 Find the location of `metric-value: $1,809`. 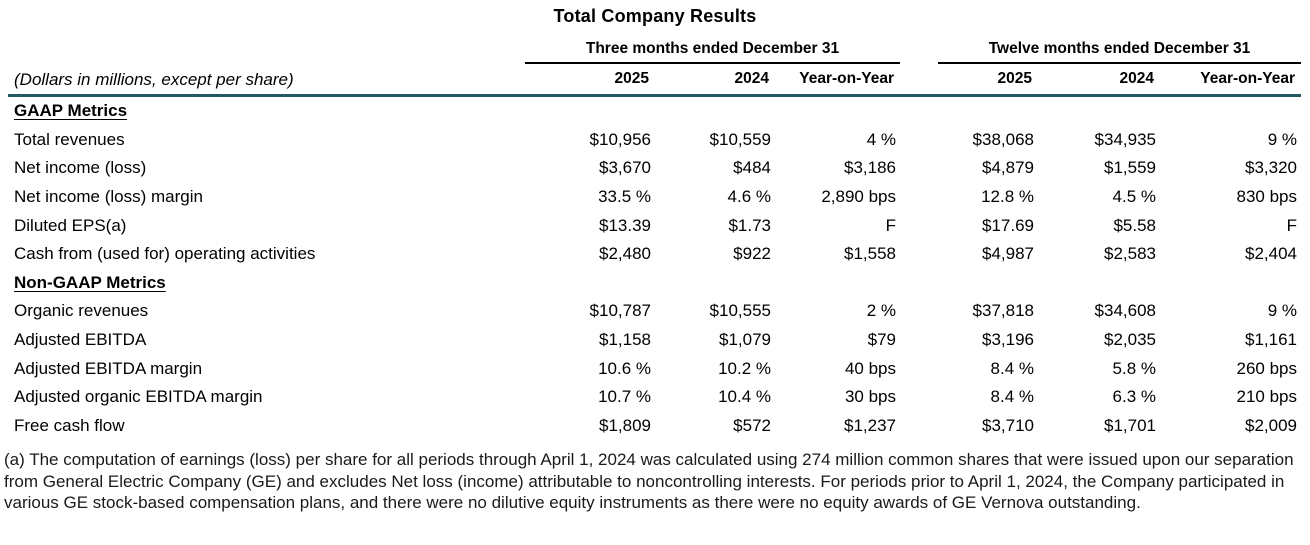

metric-value: $1,809 is located at coordinates (625, 425).